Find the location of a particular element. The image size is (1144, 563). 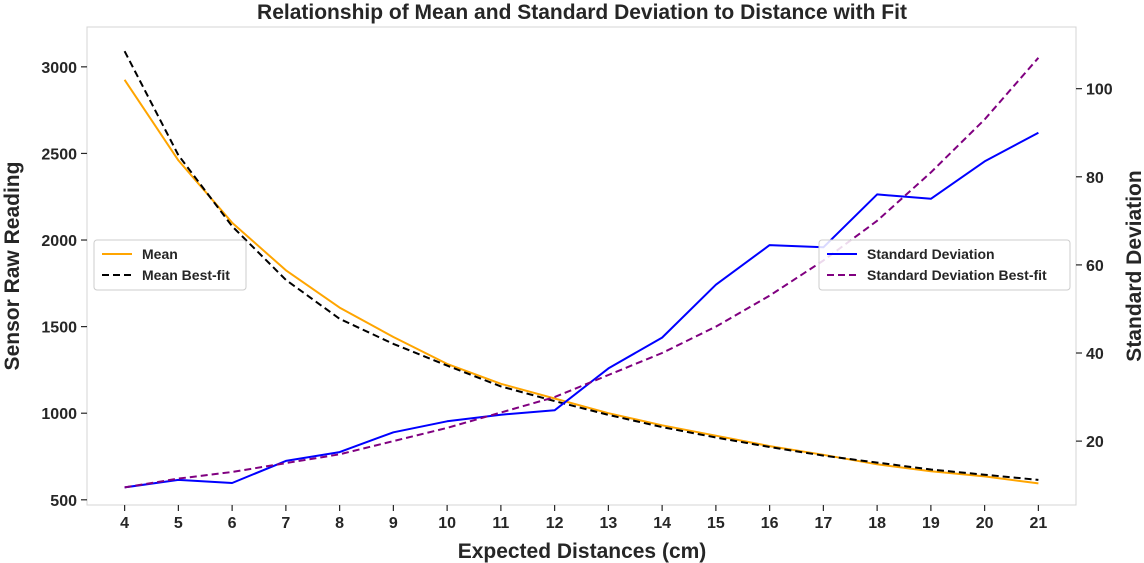

left-y-tick-label-2500: 2500 is located at coordinates (59, 154).